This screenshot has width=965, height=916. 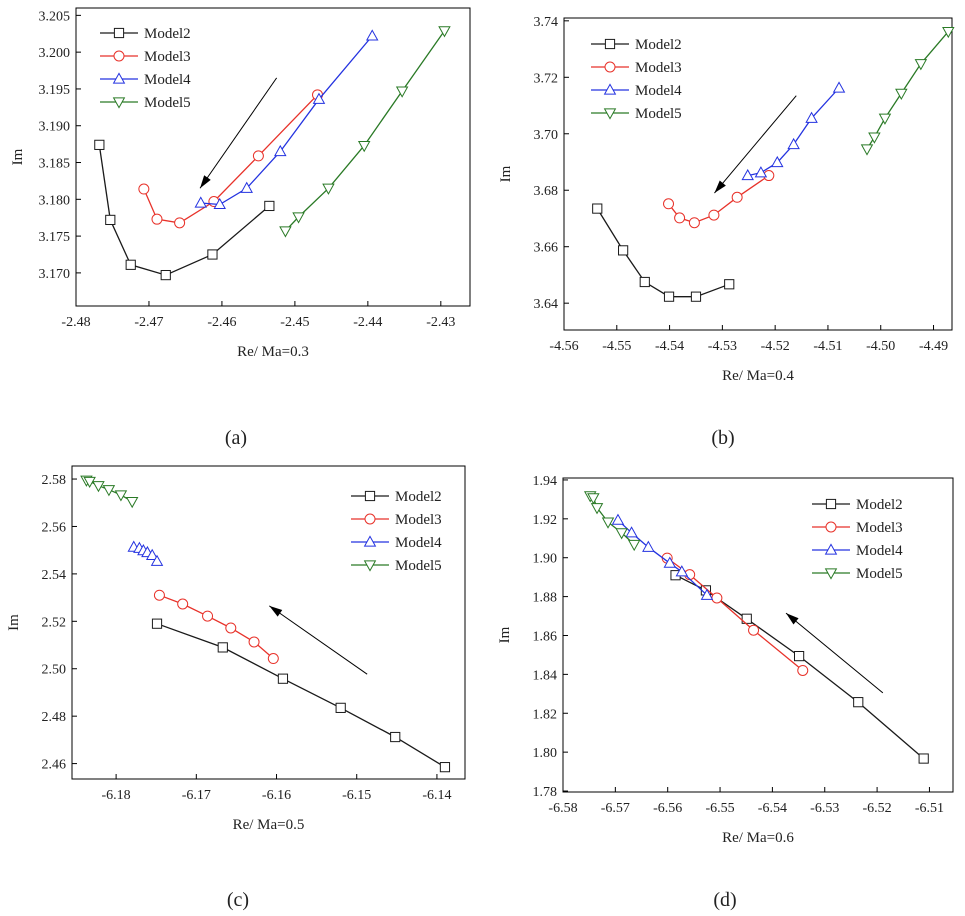 I want to click on x-tick-label: -4.54, so click(x=669, y=346).